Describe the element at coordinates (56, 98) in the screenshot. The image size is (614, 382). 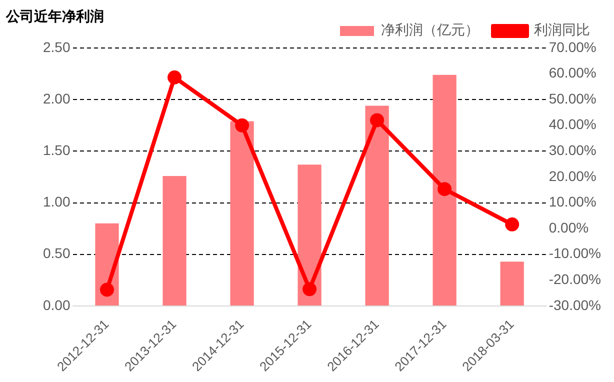
I see `y-tick-label: 2.00` at that location.